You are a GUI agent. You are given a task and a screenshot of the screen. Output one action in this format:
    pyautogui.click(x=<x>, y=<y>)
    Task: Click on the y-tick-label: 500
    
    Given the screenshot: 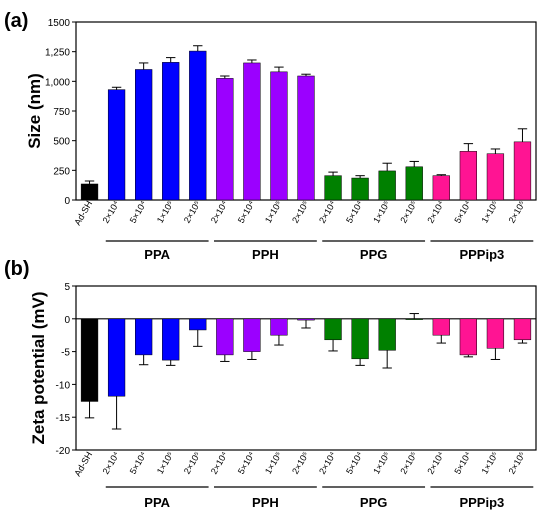 What is the action you would take?
    pyautogui.click(x=61, y=142)
    